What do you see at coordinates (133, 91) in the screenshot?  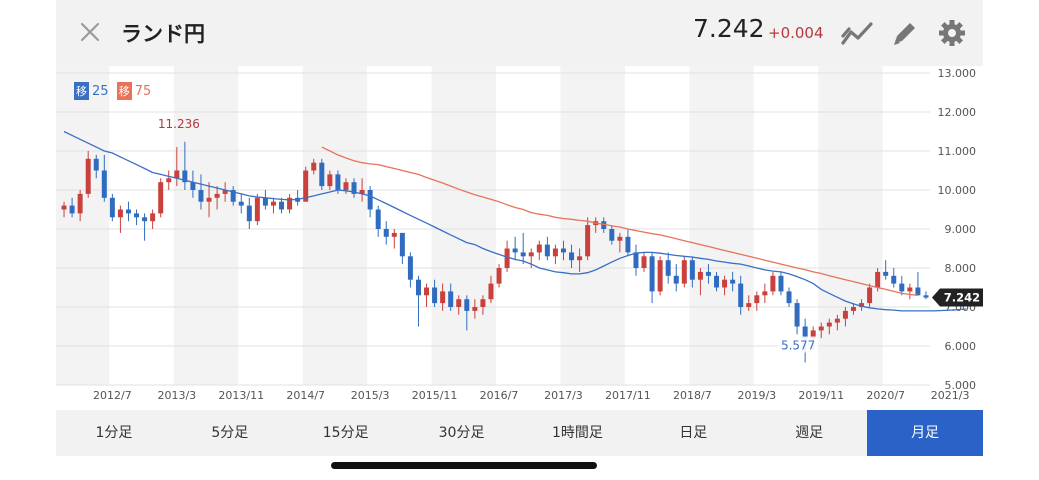 I see `legend-ma75: 移 75` at bounding box center [133, 91].